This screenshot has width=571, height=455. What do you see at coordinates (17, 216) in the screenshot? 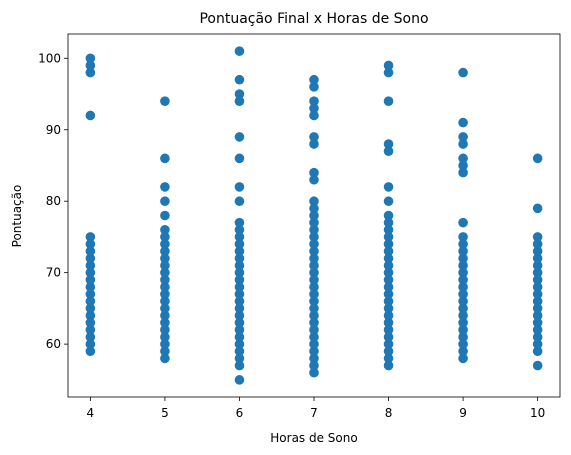
I see `y-axis-label: Pontuação` at bounding box center [17, 216].